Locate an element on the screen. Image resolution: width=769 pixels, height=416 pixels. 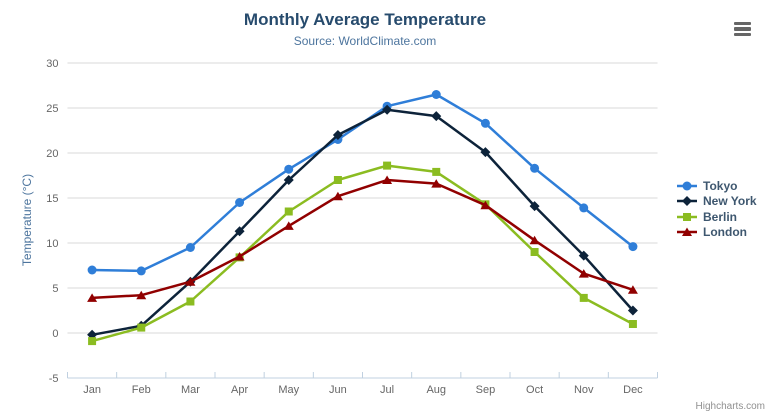
y-tick-label: 15 is located at coordinates (52, 199).